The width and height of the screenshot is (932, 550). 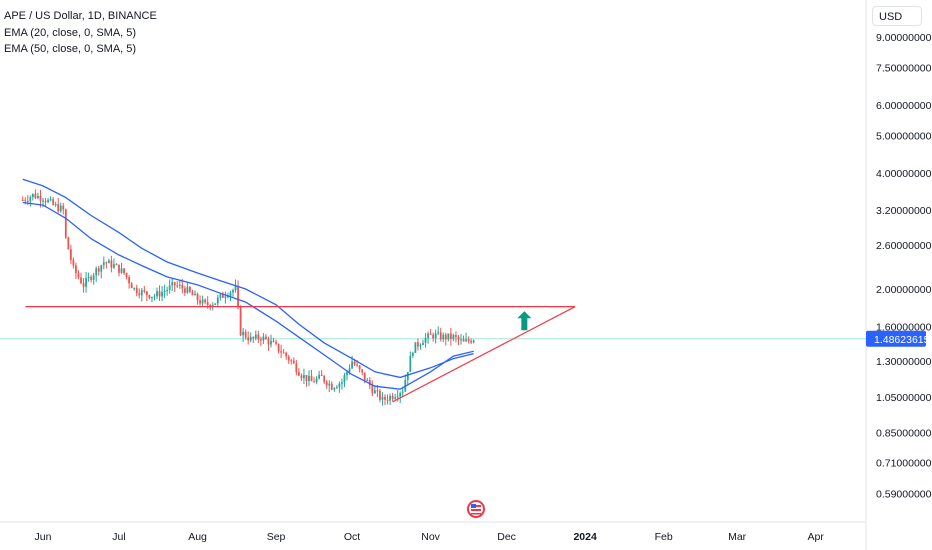 What do you see at coordinates (524, 321) in the screenshot?
I see `up-arrow-icon` at bounding box center [524, 321].